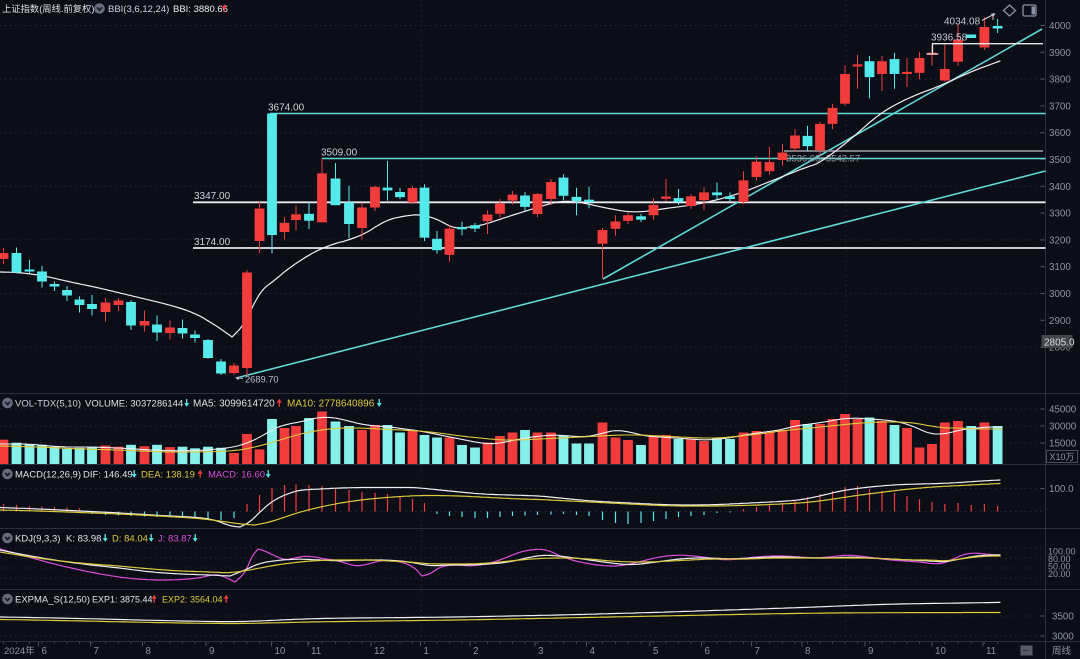 The width and height of the screenshot is (1080, 659). What do you see at coordinates (236, 475) in the screenshot?
I see `svg-text: MACD: 16.60` at bounding box center [236, 475].